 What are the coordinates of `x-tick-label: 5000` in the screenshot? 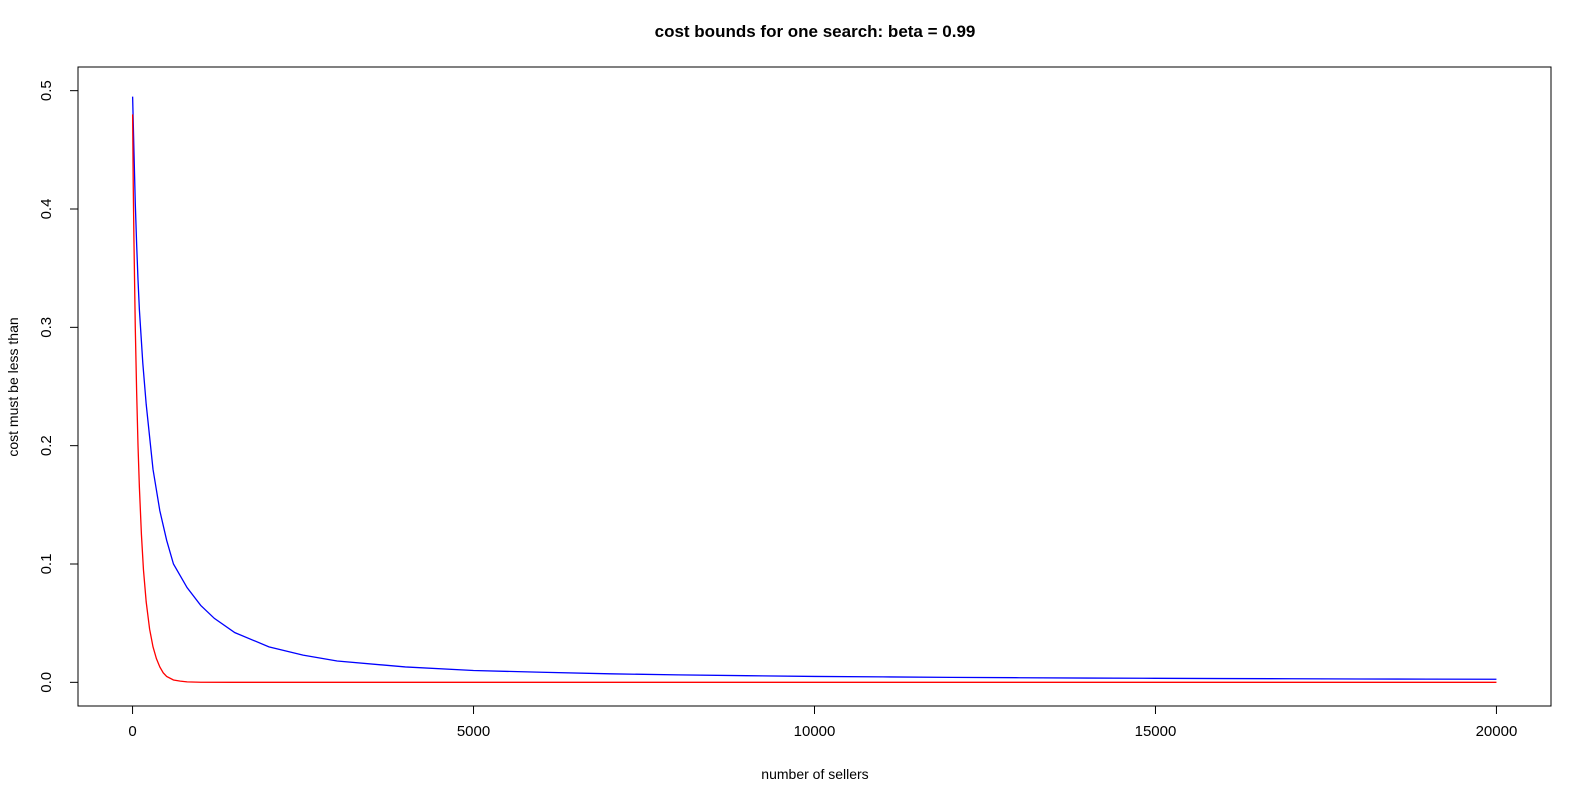 It's located at (473, 731).